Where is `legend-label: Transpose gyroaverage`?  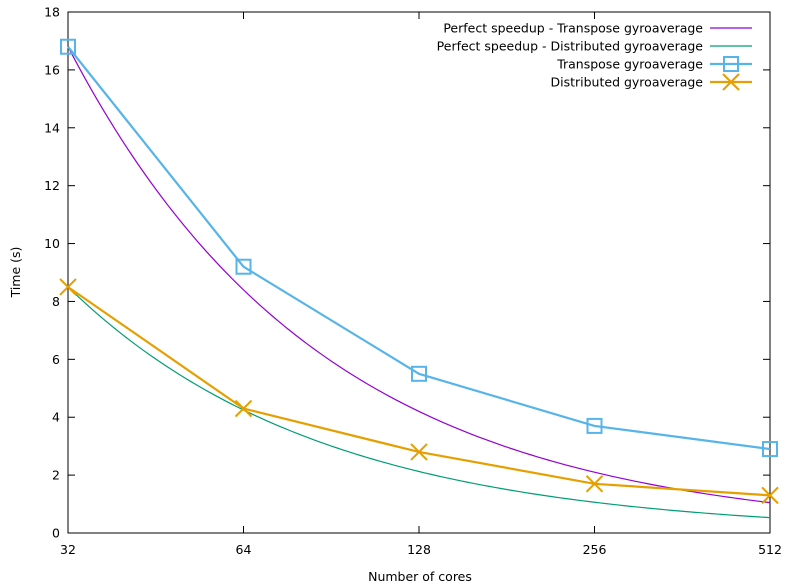
legend-label: Transpose gyroaverage is located at coordinates (629, 64).